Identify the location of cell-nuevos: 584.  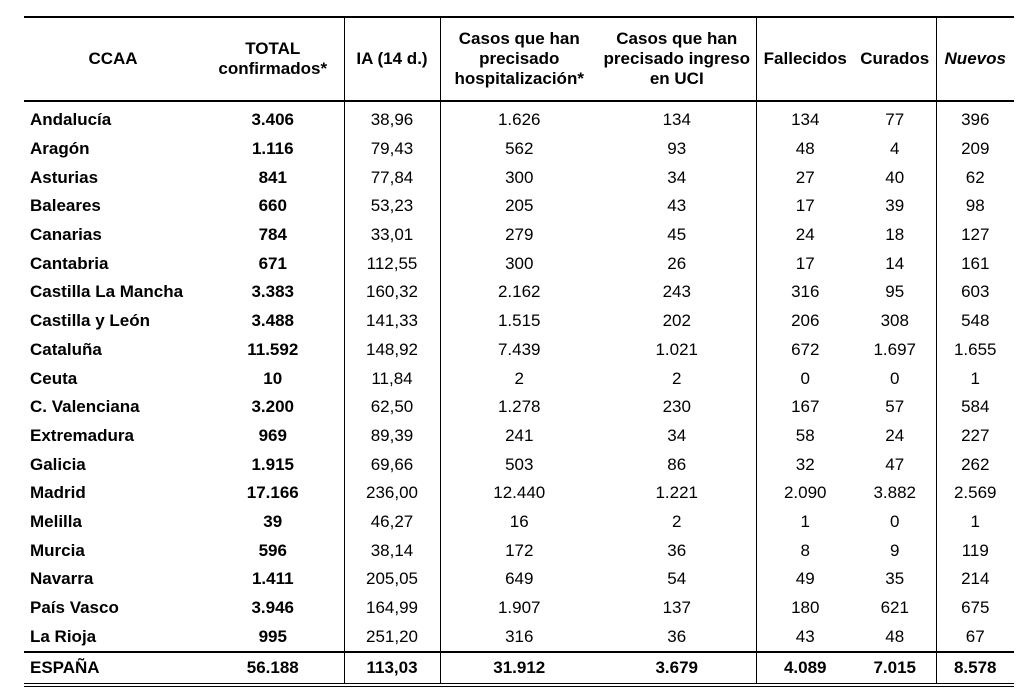
(974, 407).